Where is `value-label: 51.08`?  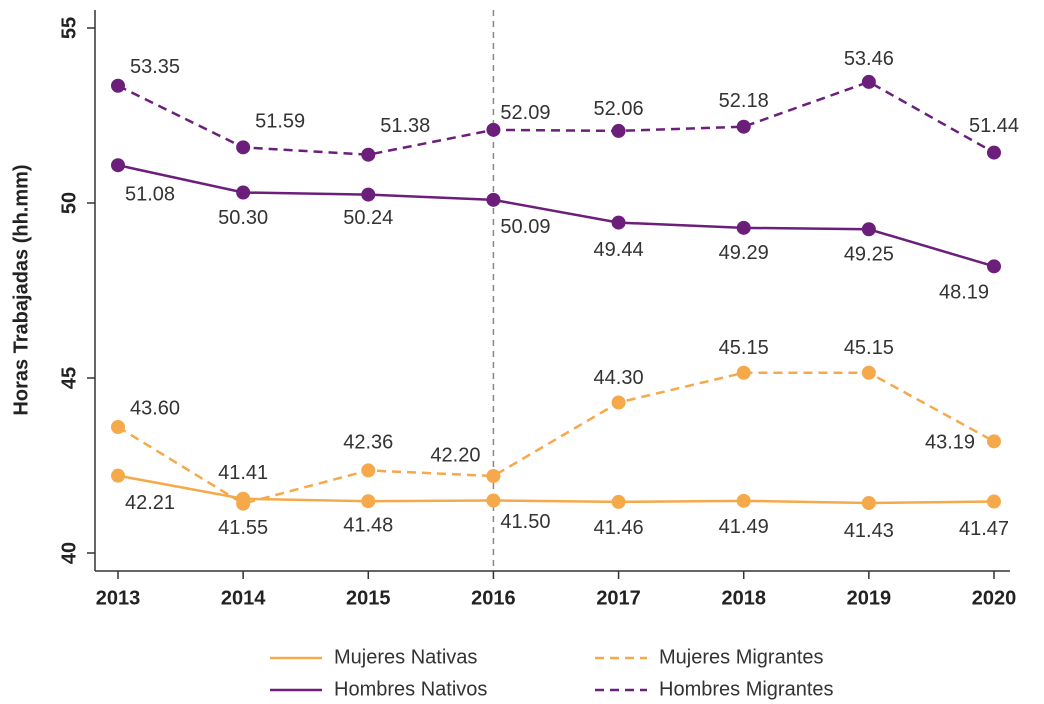
value-label: 51.08 is located at coordinates (150, 194).